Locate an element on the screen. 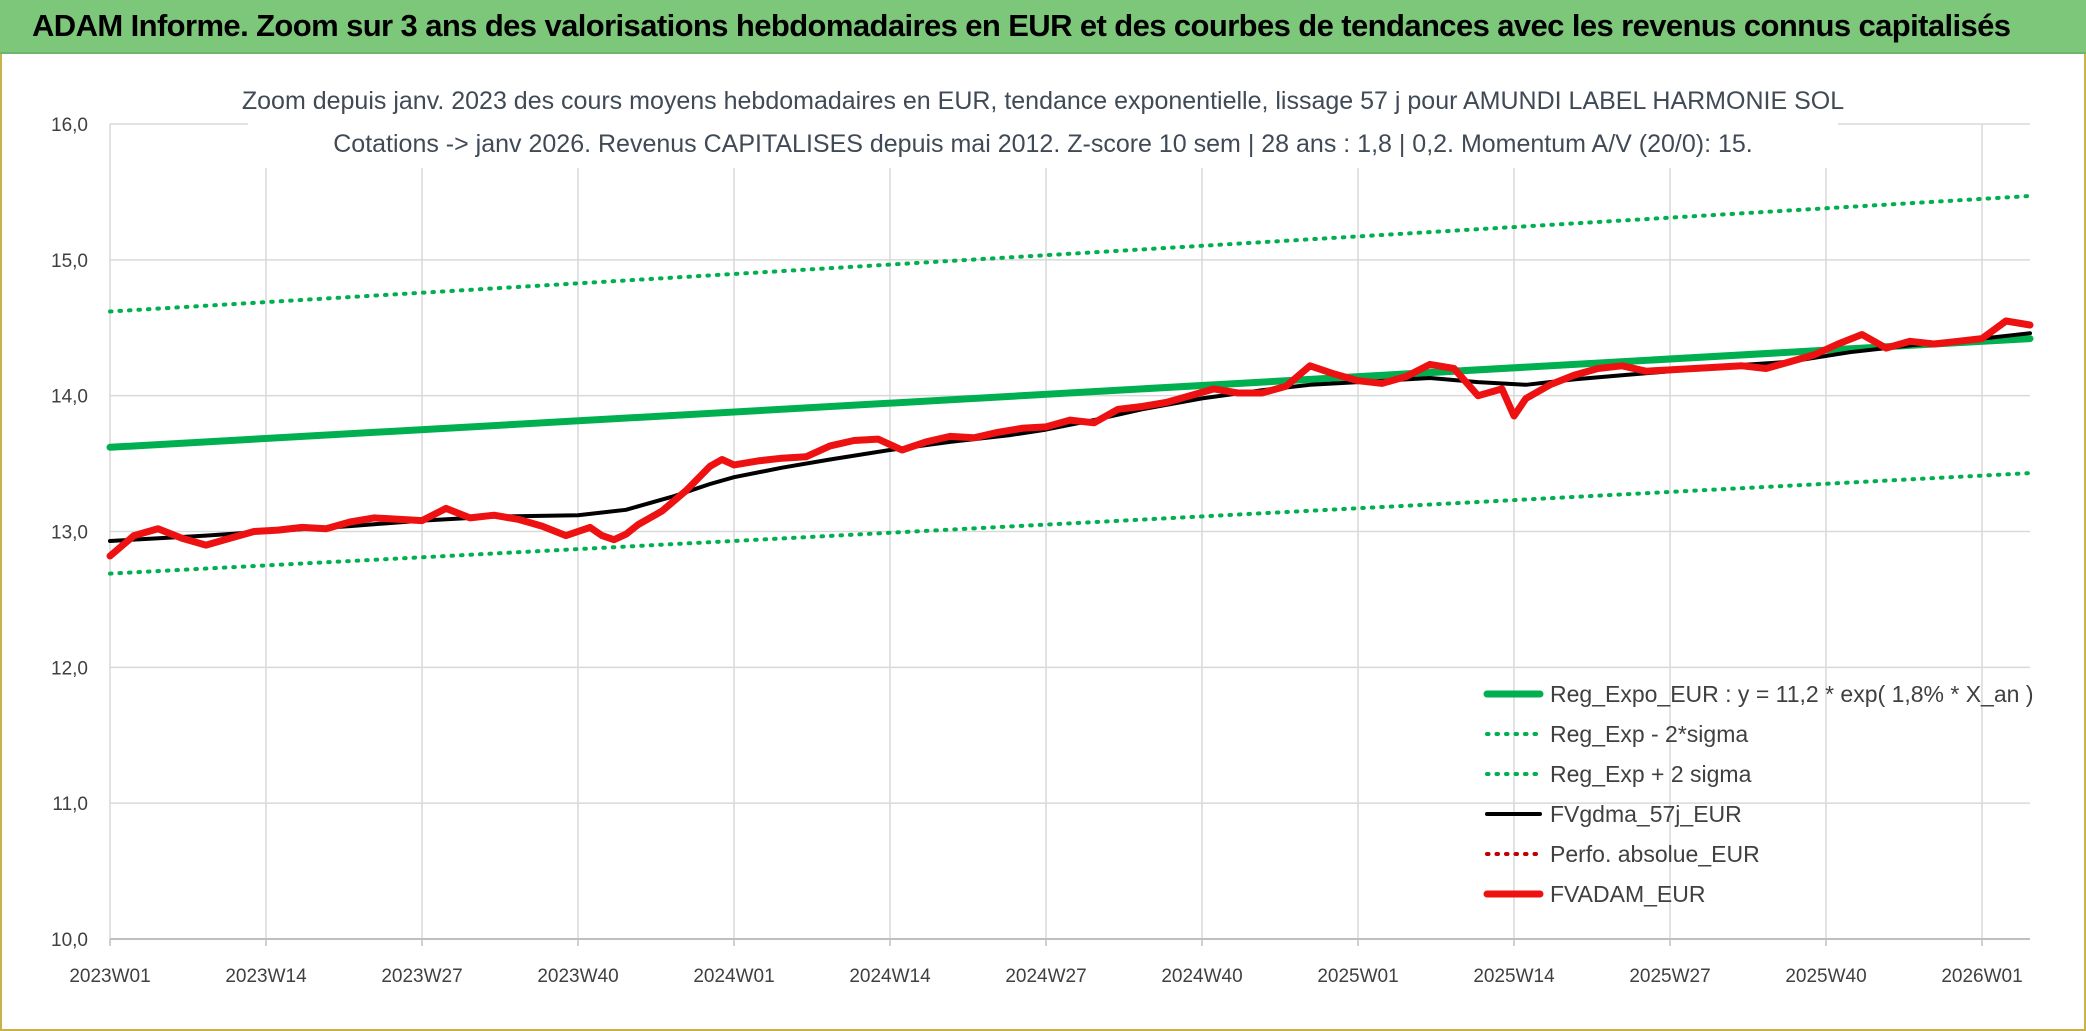 The height and width of the screenshot is (1031, 2086). x-tick-label: 2024W14 is located at coordinates (890, 976).